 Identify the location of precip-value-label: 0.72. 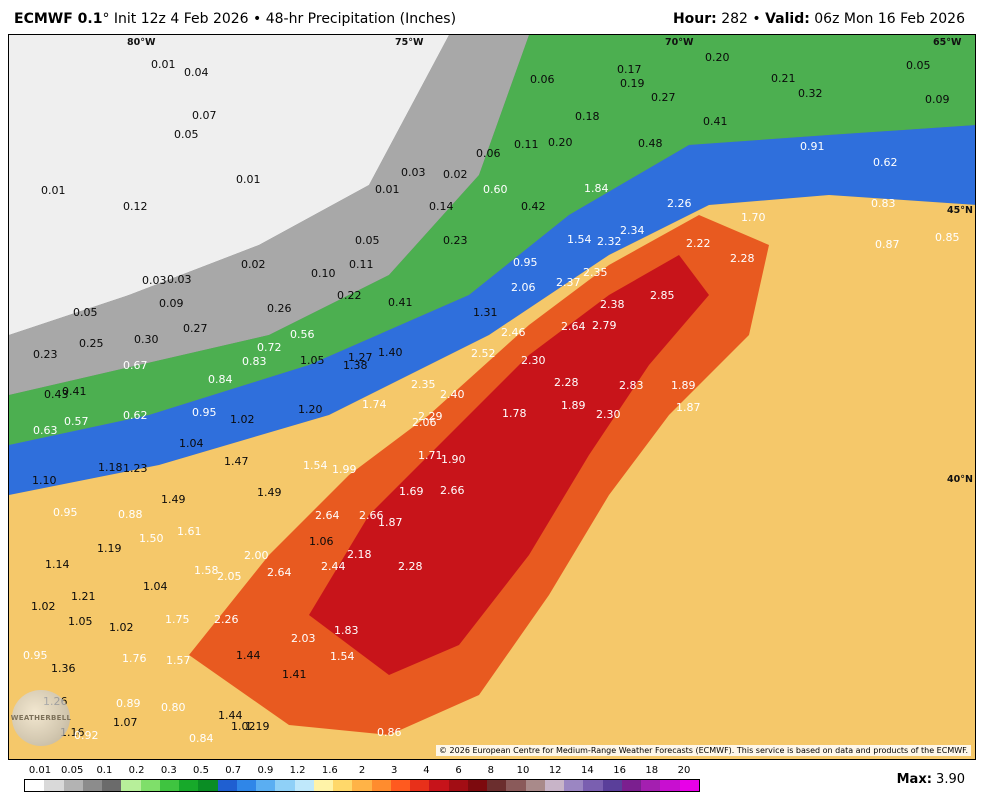
(269, 347).